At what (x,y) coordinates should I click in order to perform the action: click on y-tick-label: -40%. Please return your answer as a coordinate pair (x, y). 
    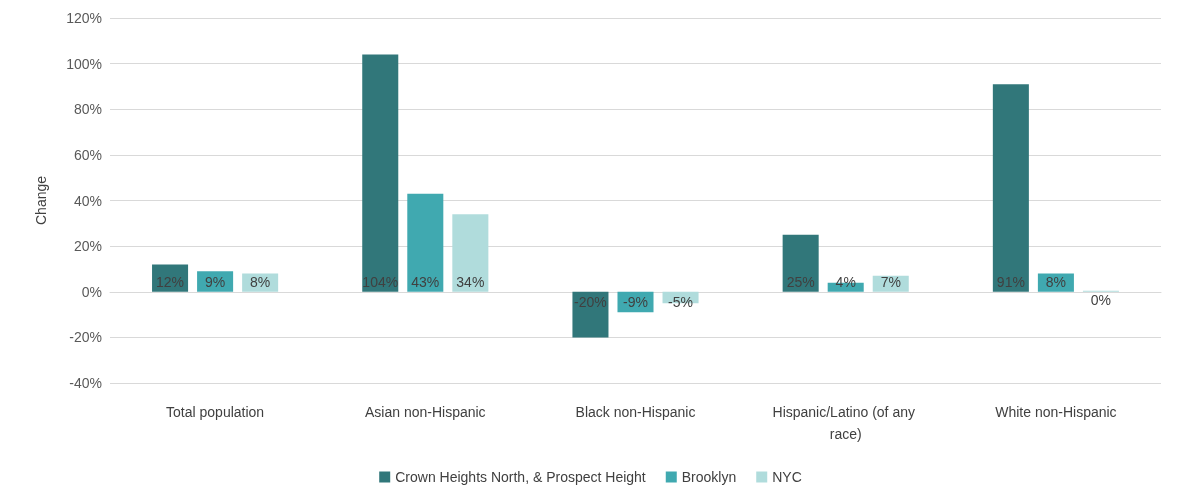
    Looking at the image, I should click on (85, 383).